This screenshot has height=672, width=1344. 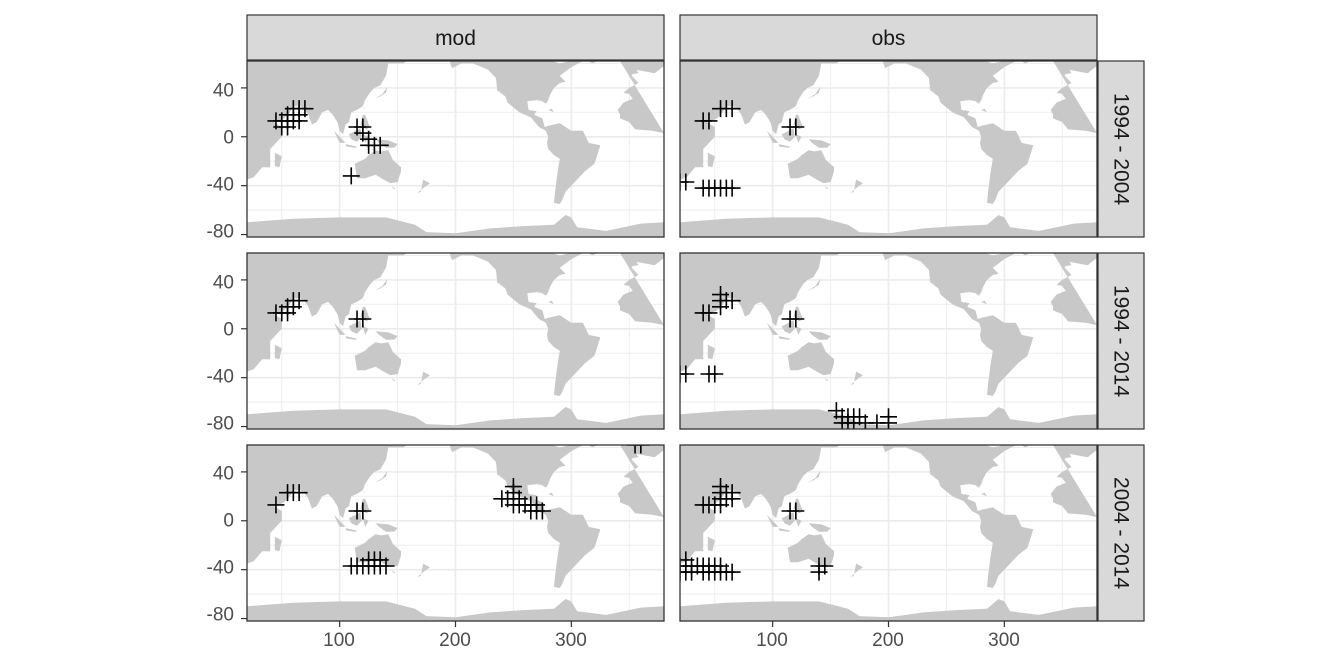 I want to click on strip-label-row-3: 2004 - 2014, so click(x=1121, y=533).